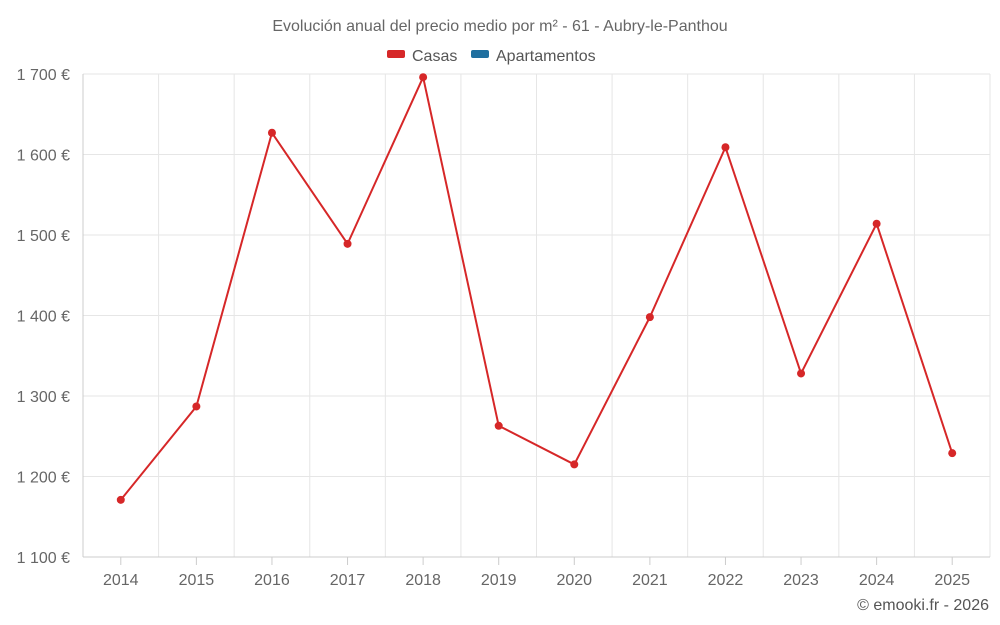 This screenshot has width=1000, height=625. I want to click on legend-label-casas: Casas, so click(434, 56).